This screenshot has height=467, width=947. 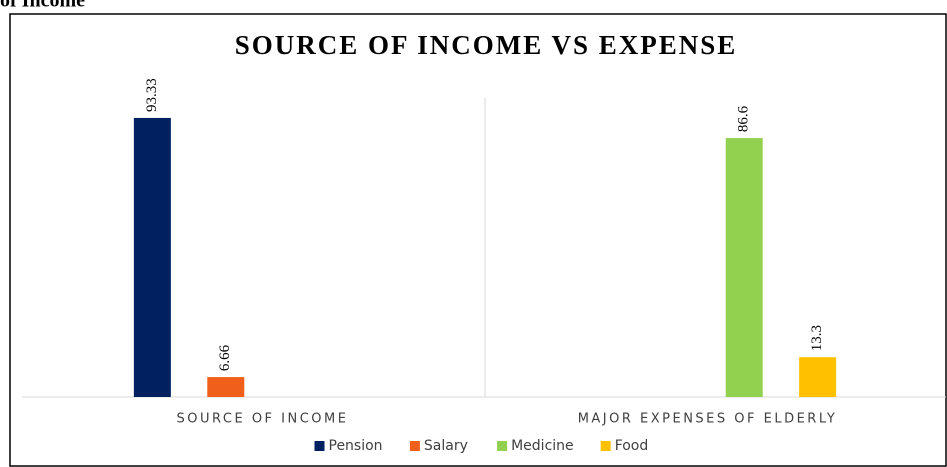 What do you see at coordinates (817, 338) in the screenshot?
I see `value-label: 13.3` at bounding box center [817, 338].